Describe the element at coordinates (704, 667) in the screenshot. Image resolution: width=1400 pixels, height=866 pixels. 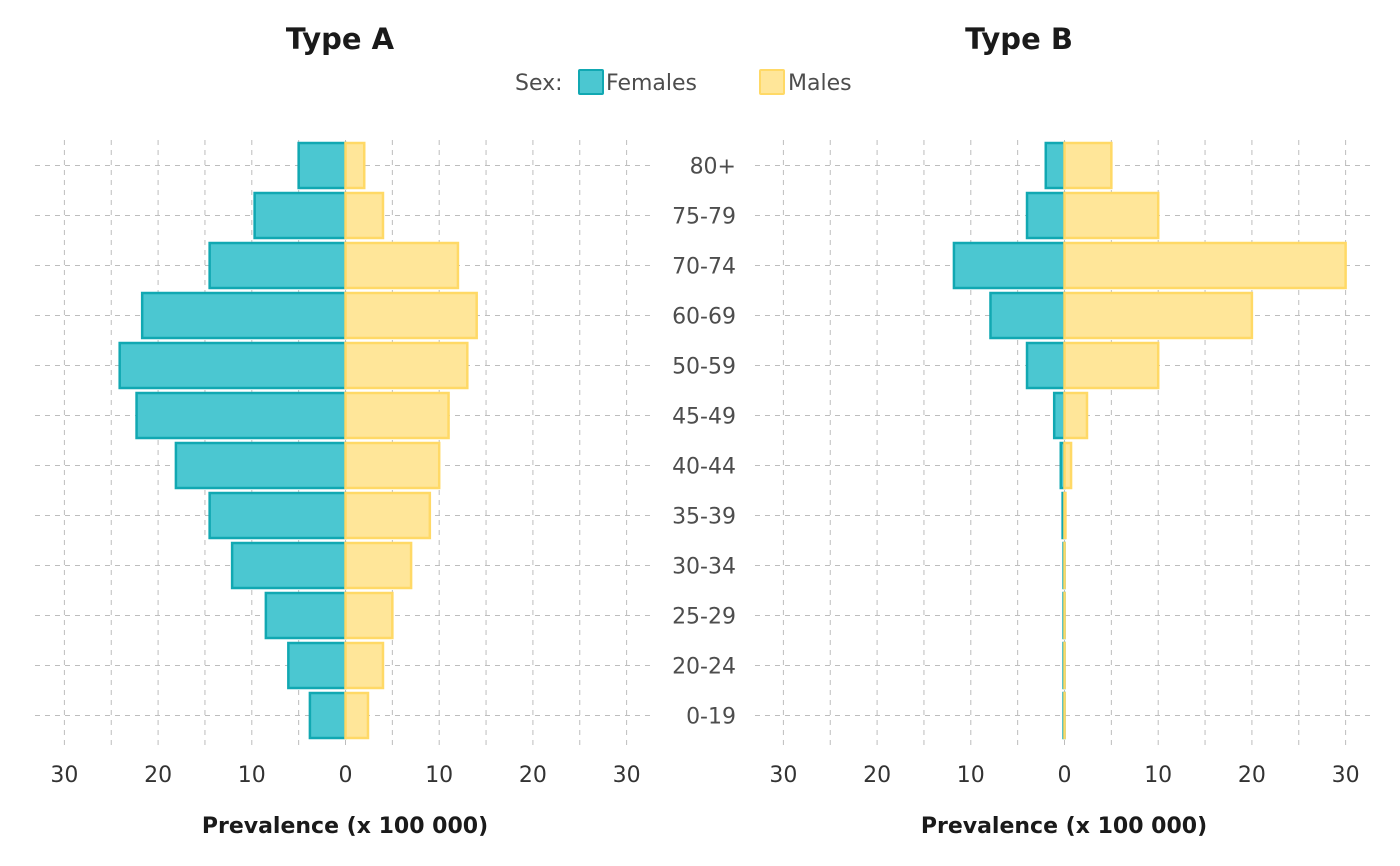
I see `age-group-label: 20-24` at that location.